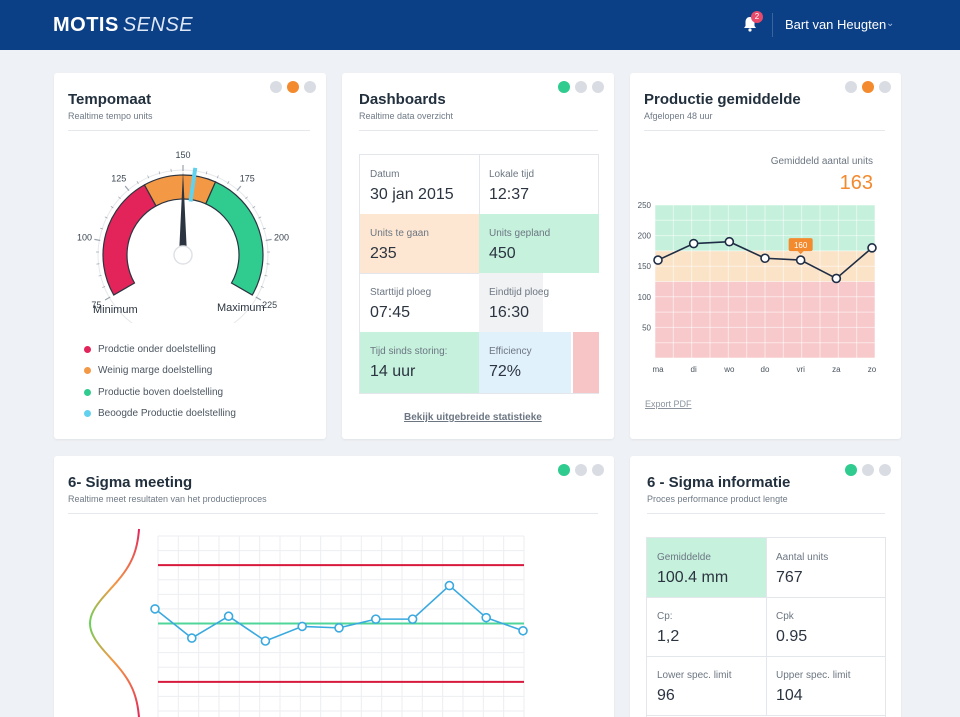 This screenshot has height=717, width=960. I want to click on gauge-tick-label: 200, so click(281, 238).